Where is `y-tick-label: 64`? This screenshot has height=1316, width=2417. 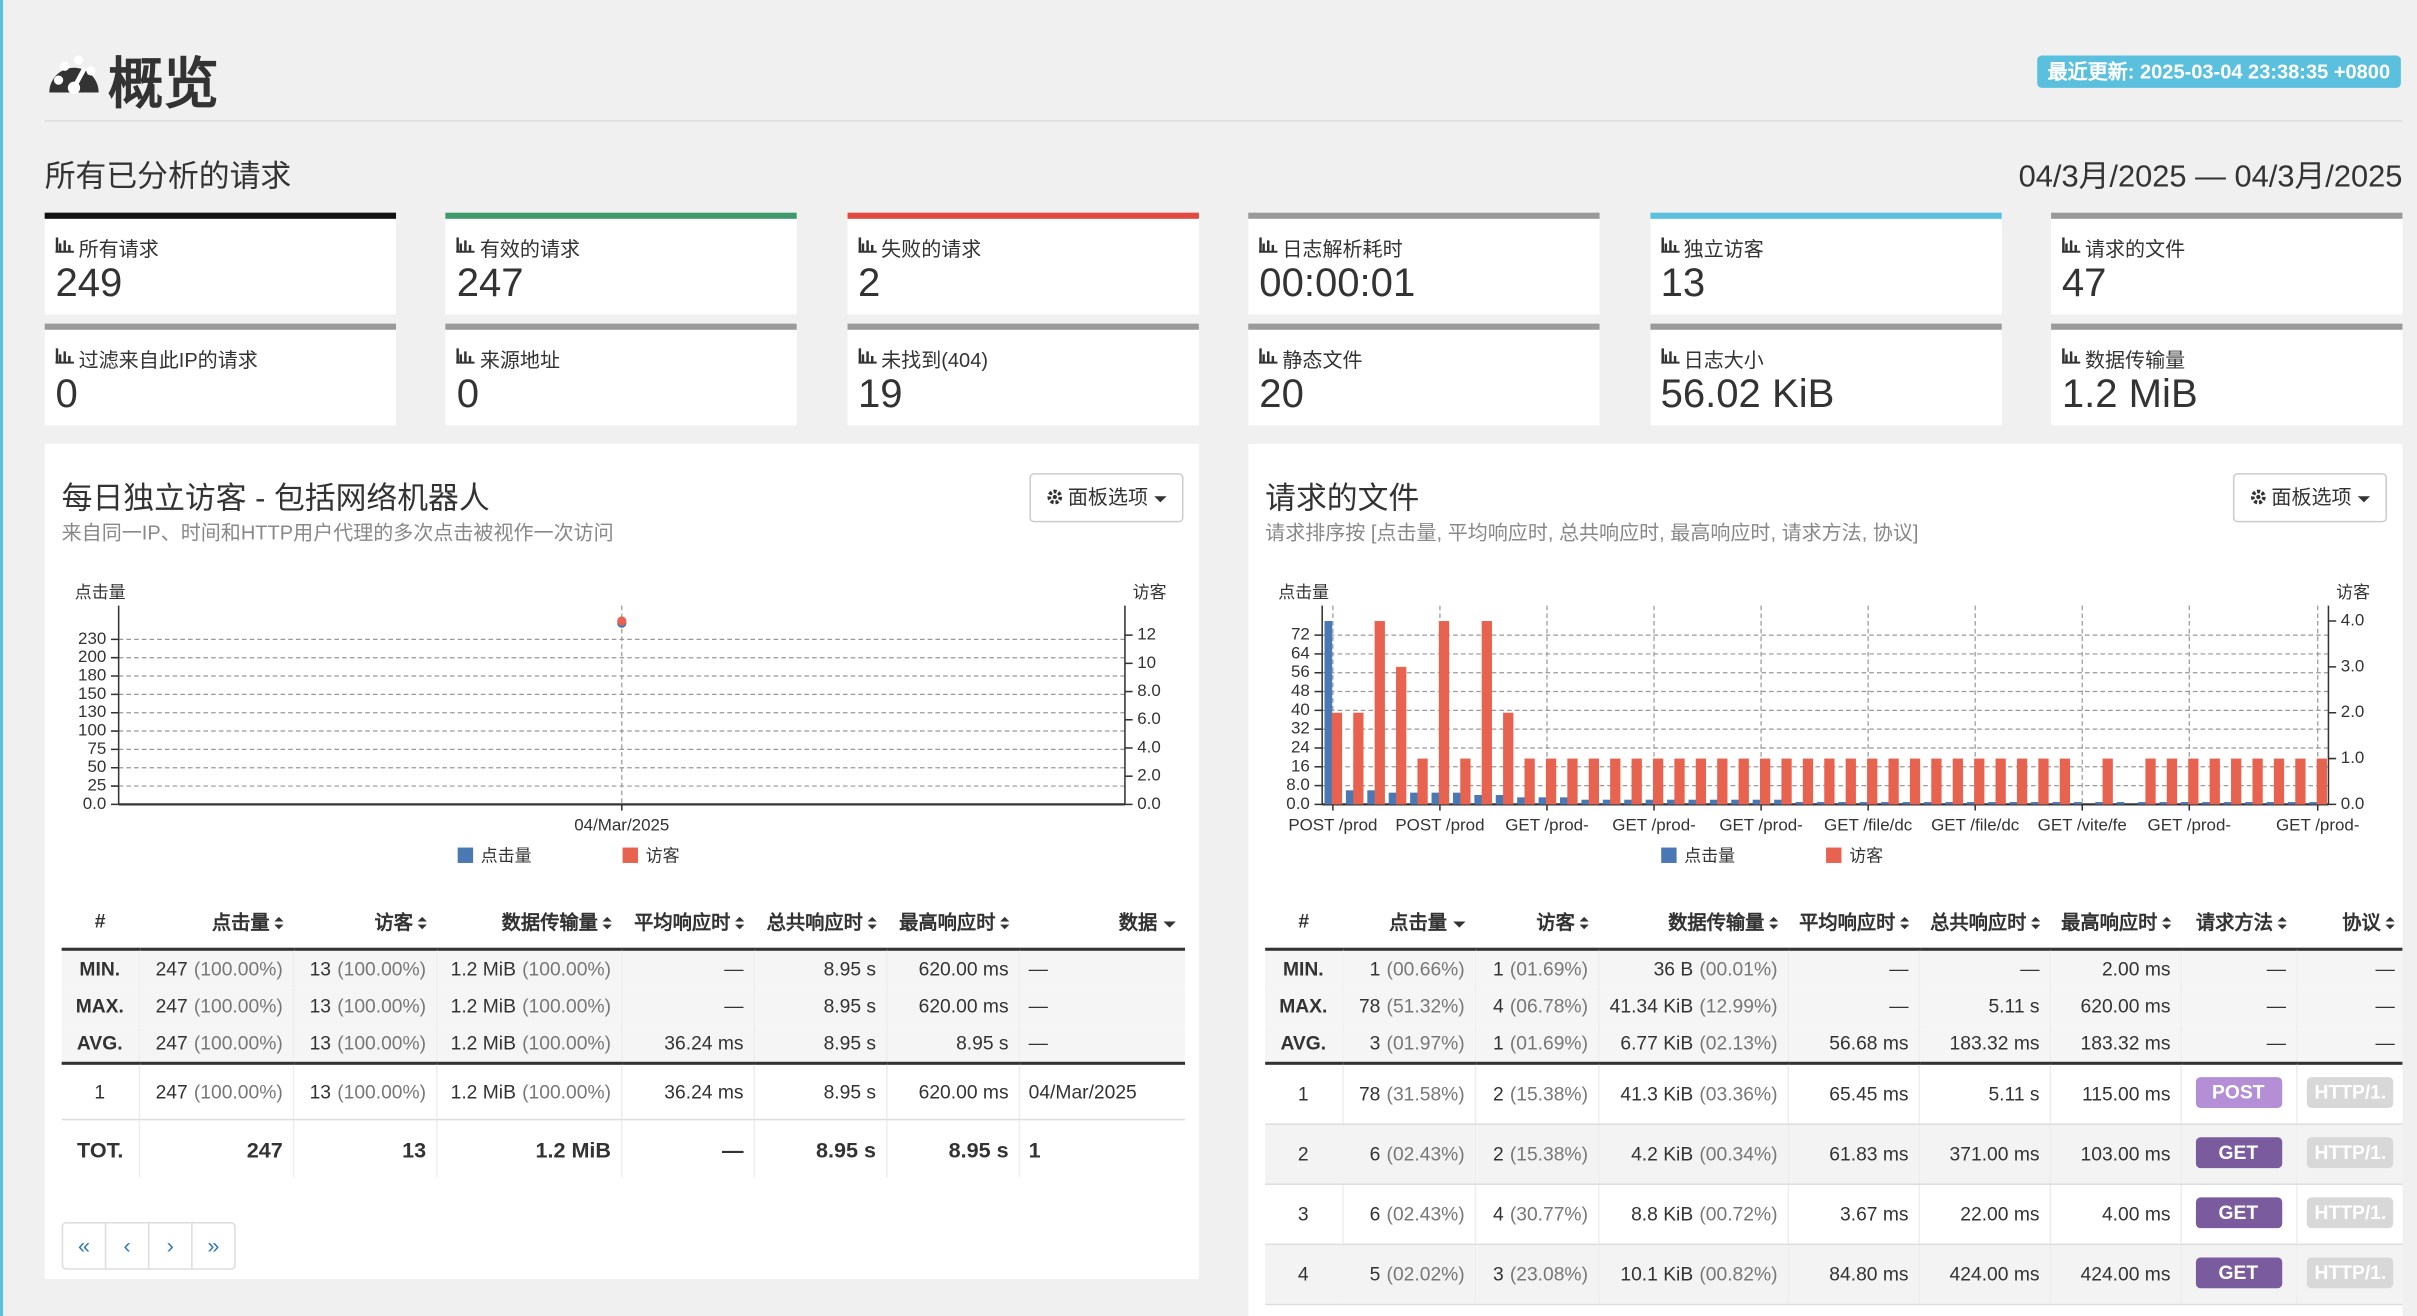 y-tick-label: 64 is located at coordinates (1300, 652).